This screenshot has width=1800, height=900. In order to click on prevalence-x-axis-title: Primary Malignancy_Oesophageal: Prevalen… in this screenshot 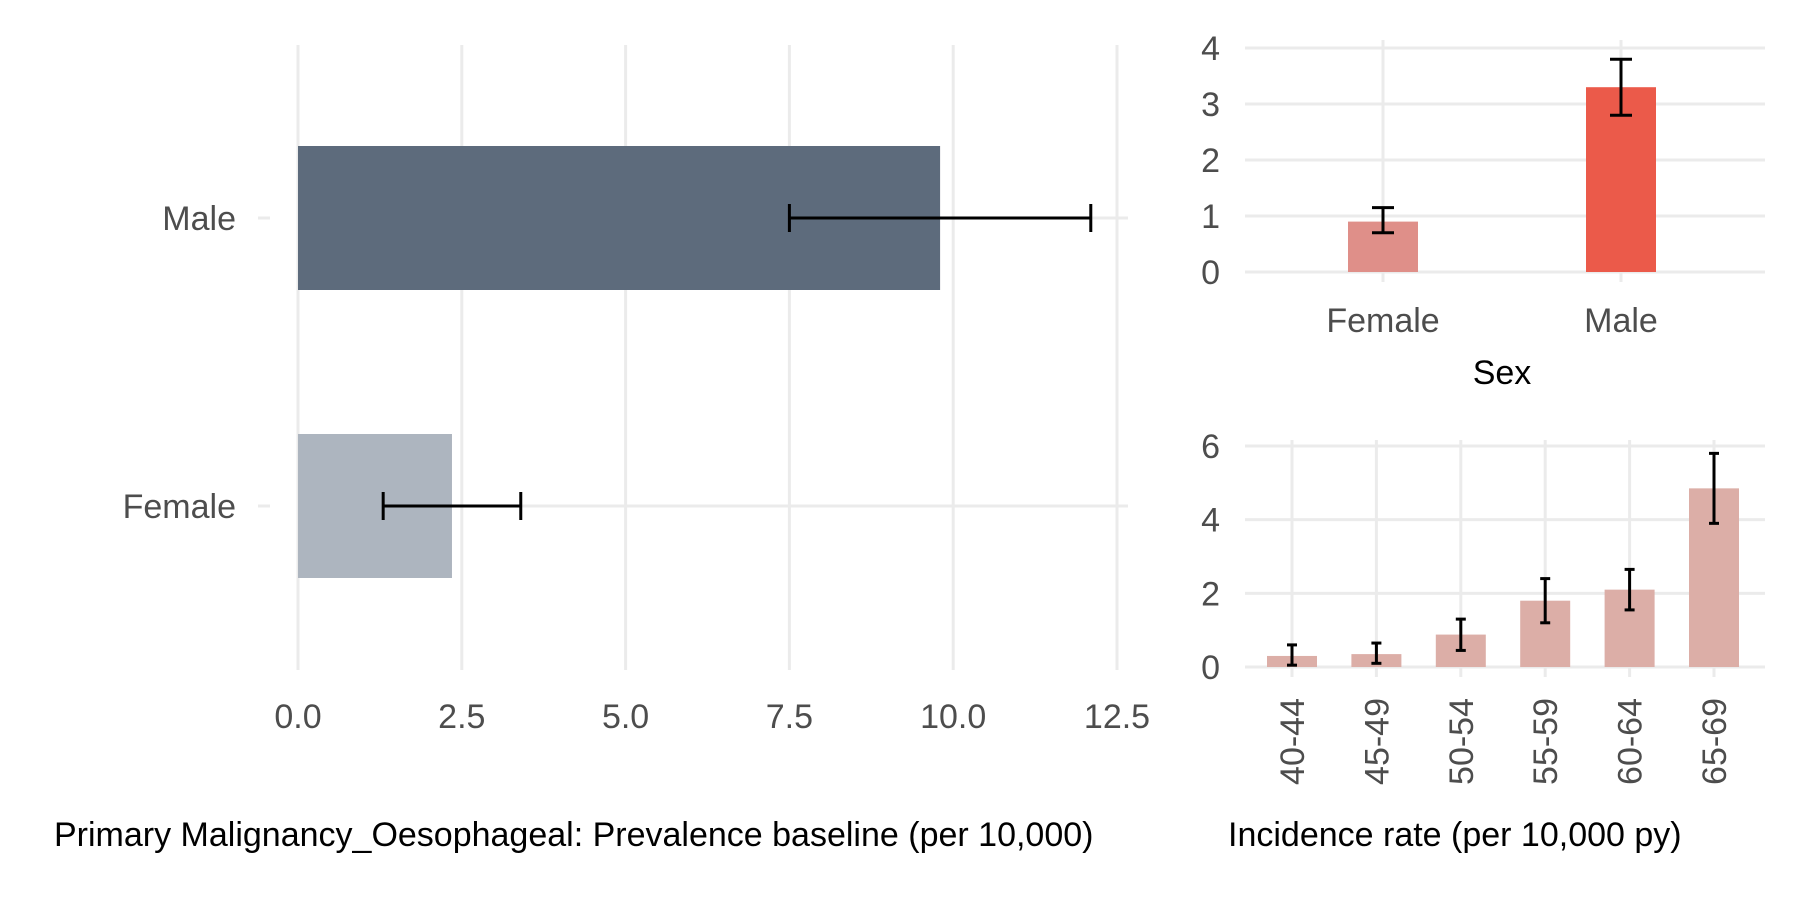, I will do `click(573, 835)`.